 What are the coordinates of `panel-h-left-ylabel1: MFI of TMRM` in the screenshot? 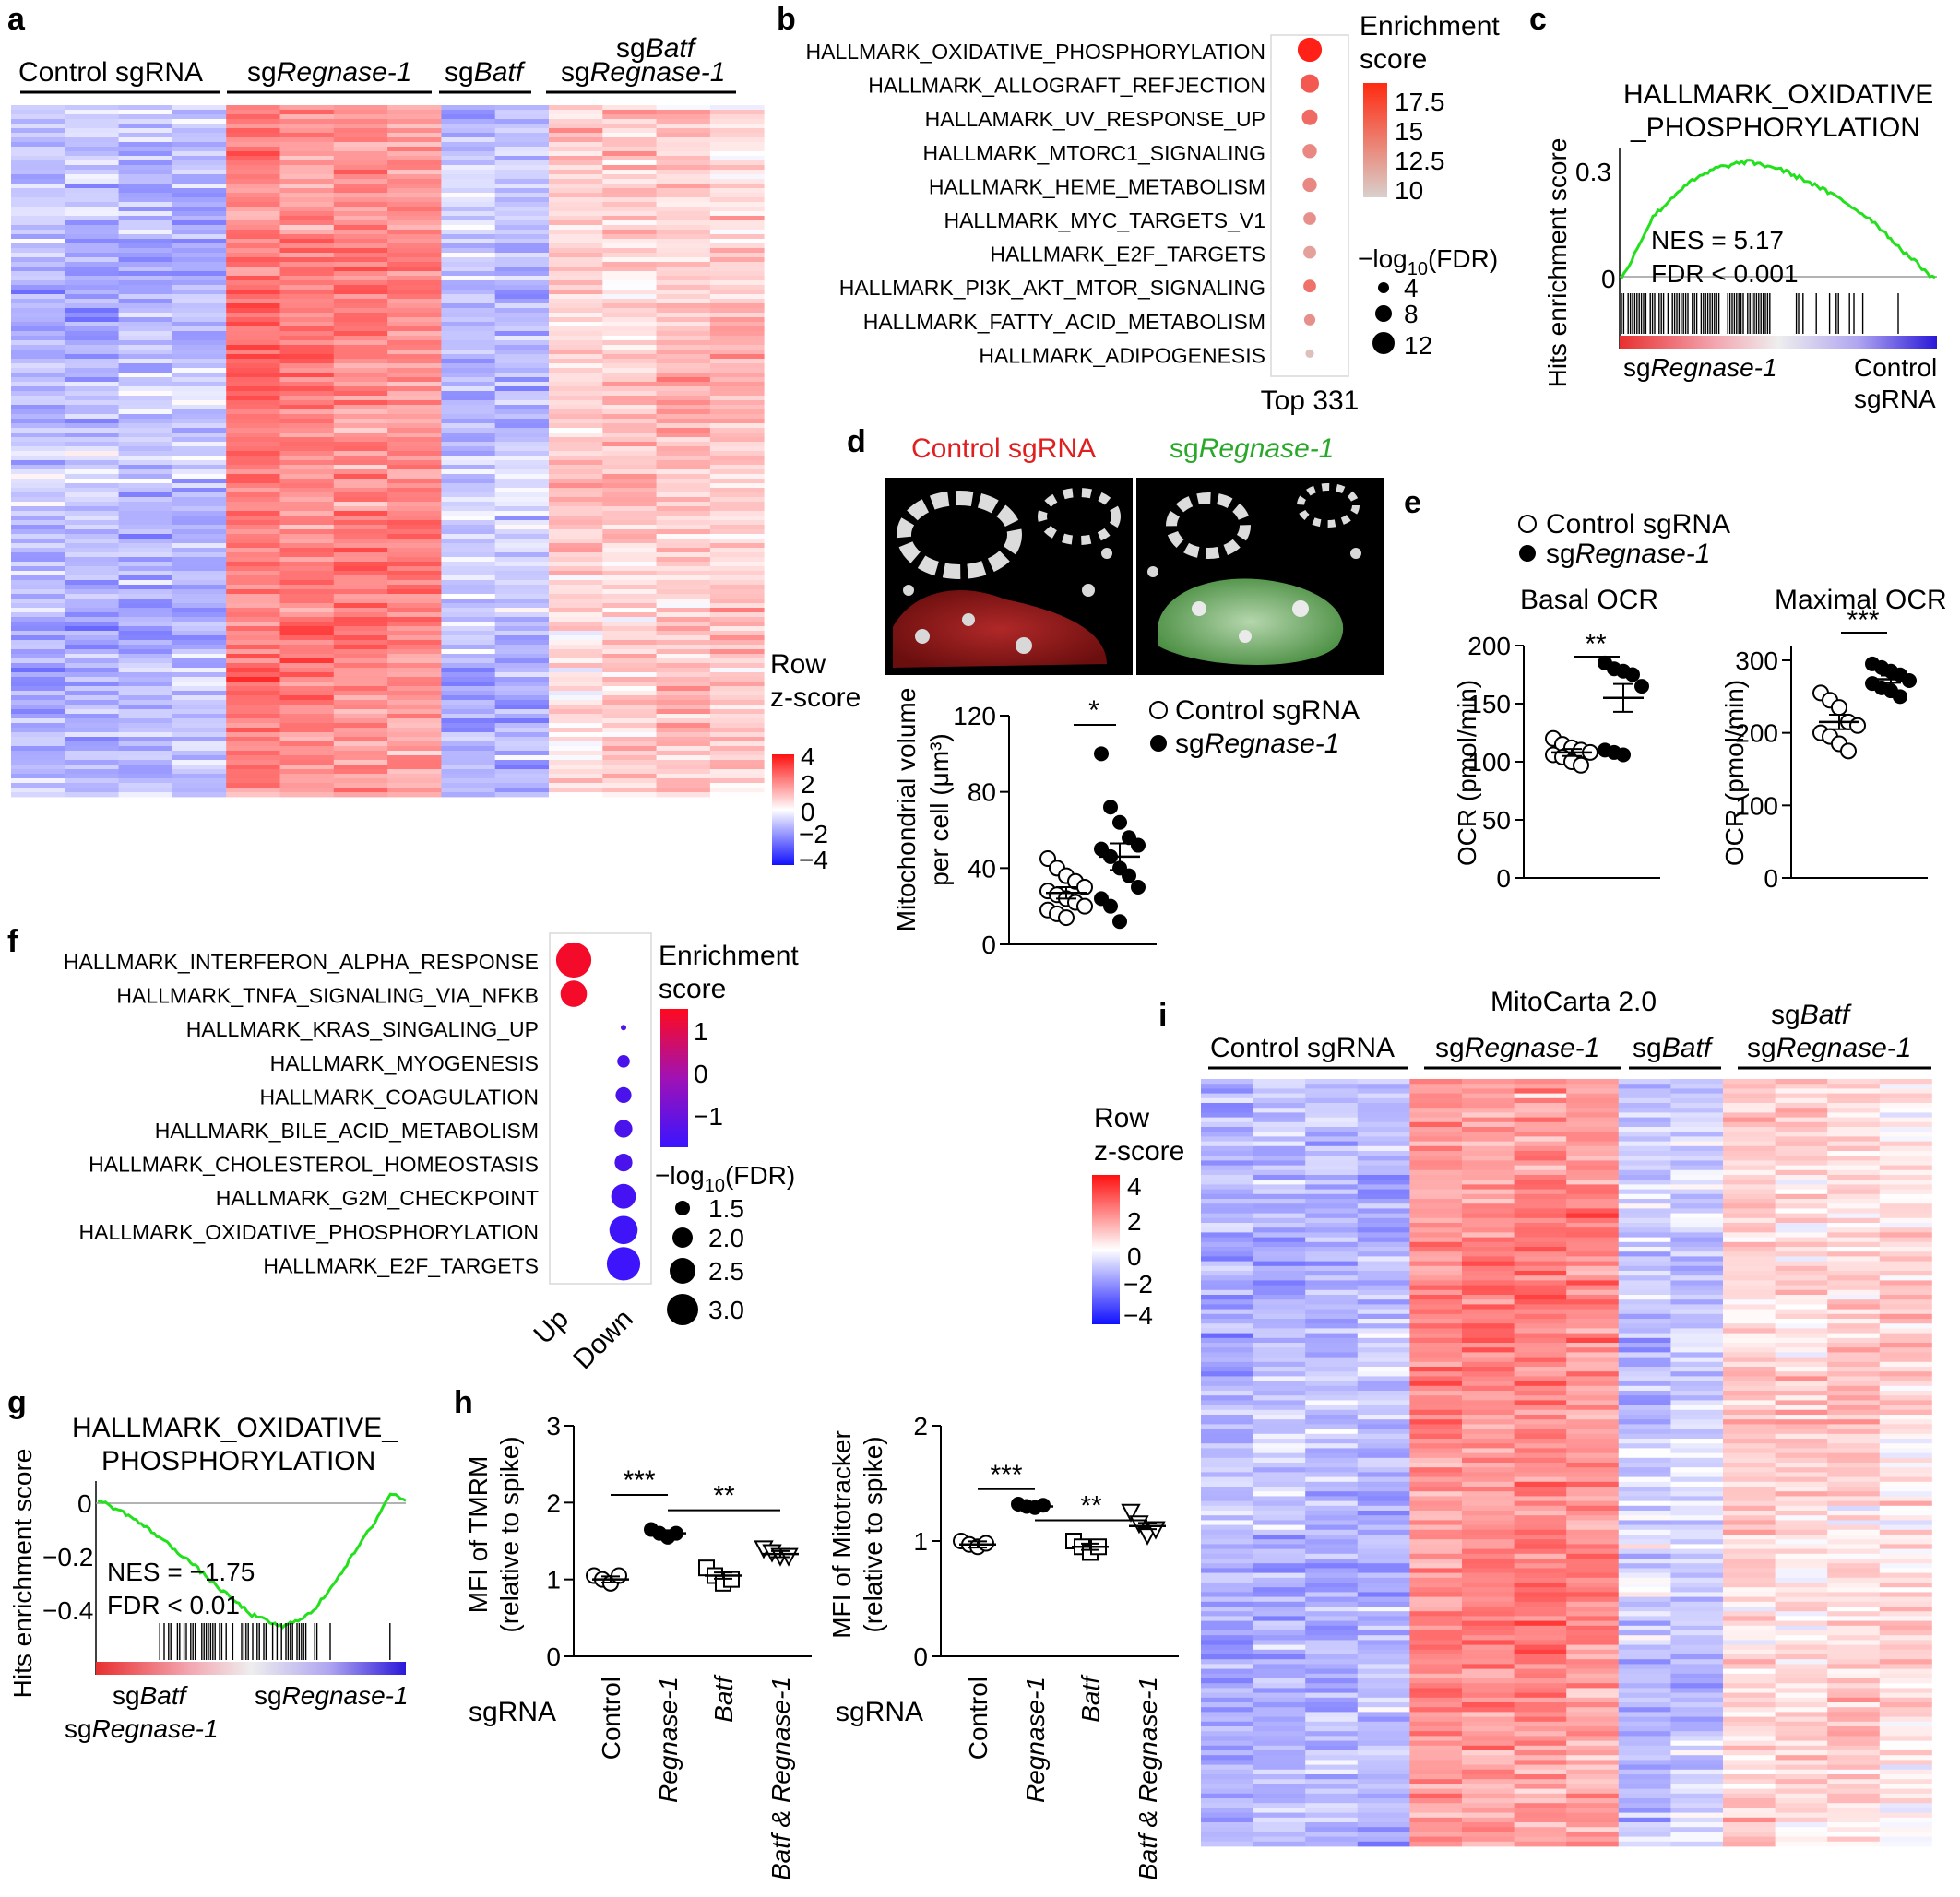 It's located at (478, 1535).